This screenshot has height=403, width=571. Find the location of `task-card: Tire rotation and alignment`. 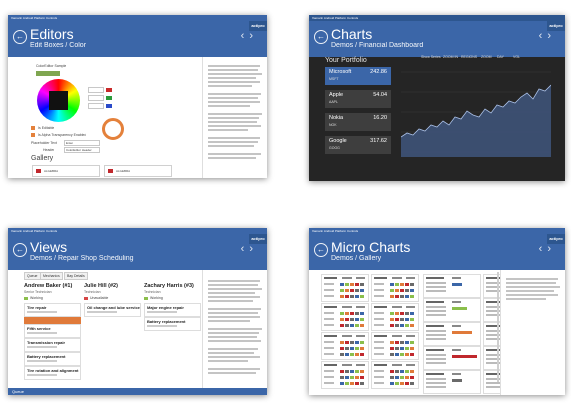

task-card: Tire rotation and alignment is located at coordinates (52, 373).